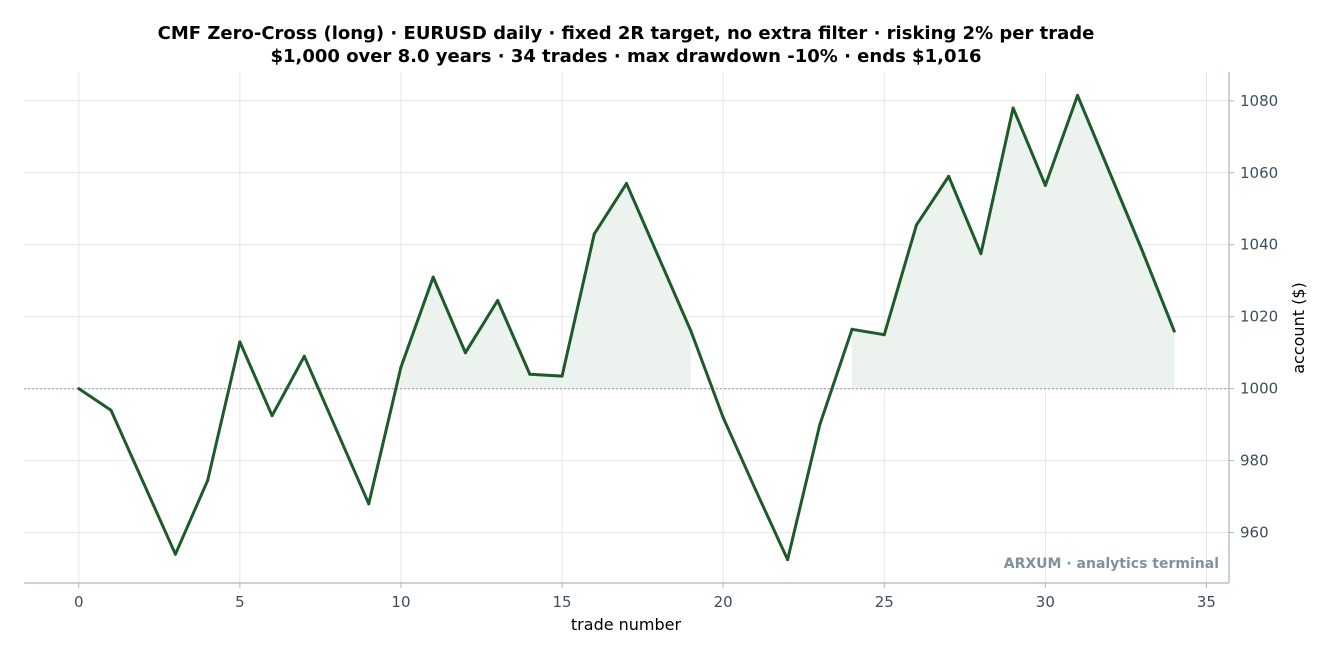 This screenshot has width=1331, height=658. I want to click on y-tick-label: 1040, so click(1259, 245).